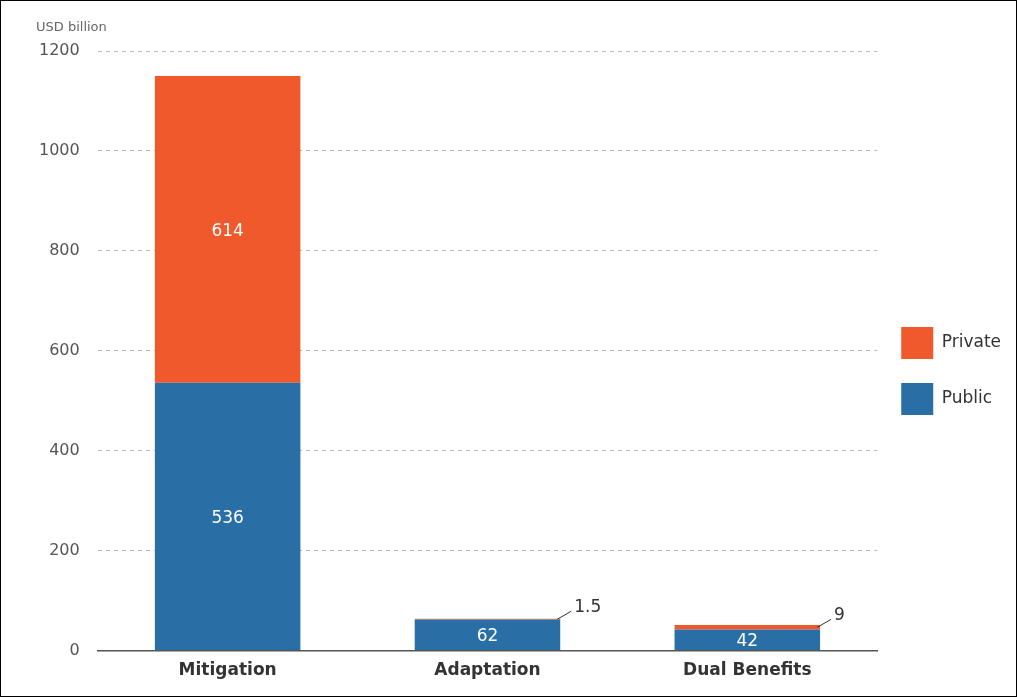  Describe the element at coordinates (74, 649) in the screenshot. I see `y-tick-label: 0` at that location.